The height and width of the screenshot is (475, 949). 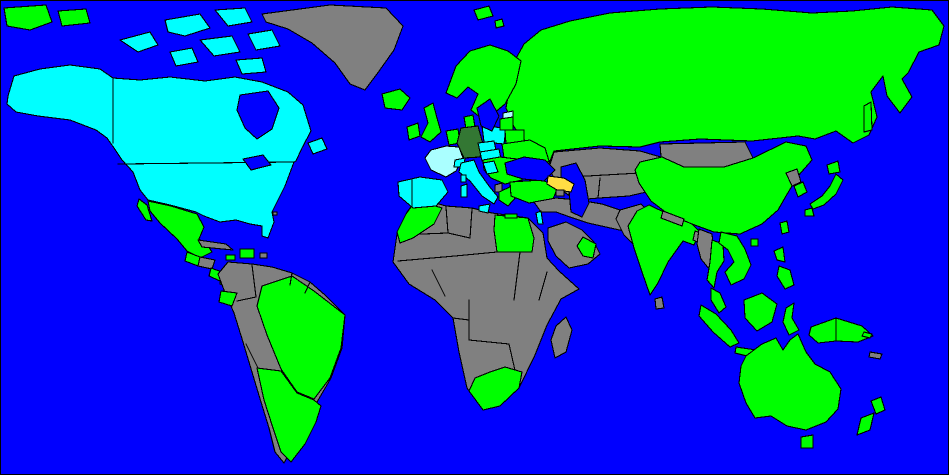 What do you see at coordinates (488, 115) in the screenshot?
I see `sea-baltic` at bounding box center [488, 115].